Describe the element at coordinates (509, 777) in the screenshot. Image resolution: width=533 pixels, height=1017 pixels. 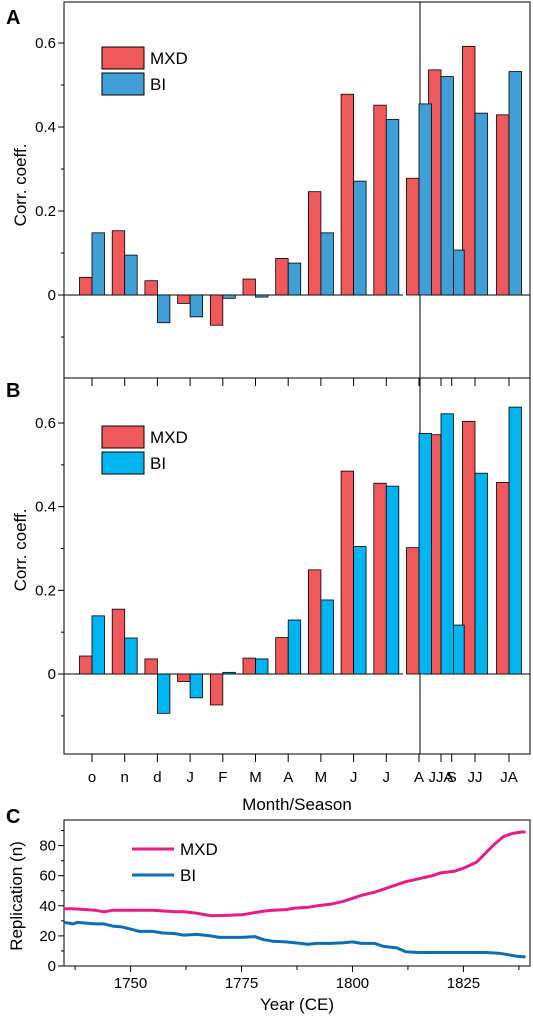
I see `x-tick-label-JA: JA` at that location.